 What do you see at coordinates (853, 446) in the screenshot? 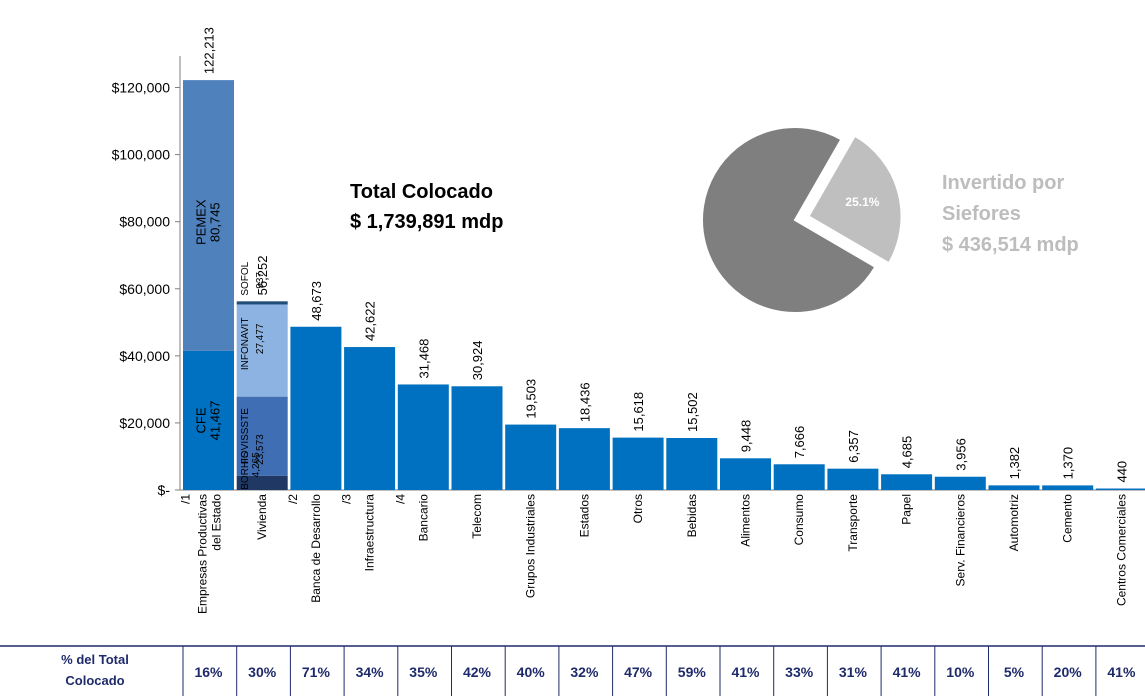
I see `bar-value-label: 6,357` at bounding box center [853, 446].